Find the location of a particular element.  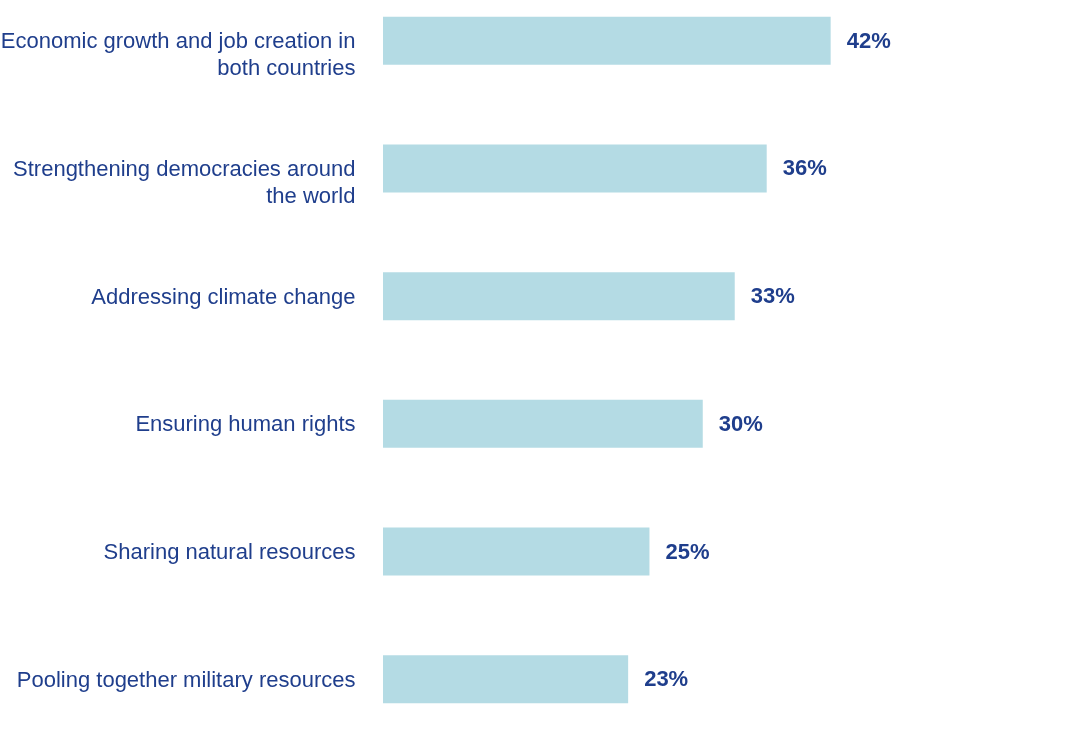

data-label: 25% is located at coordinates (687, 551).